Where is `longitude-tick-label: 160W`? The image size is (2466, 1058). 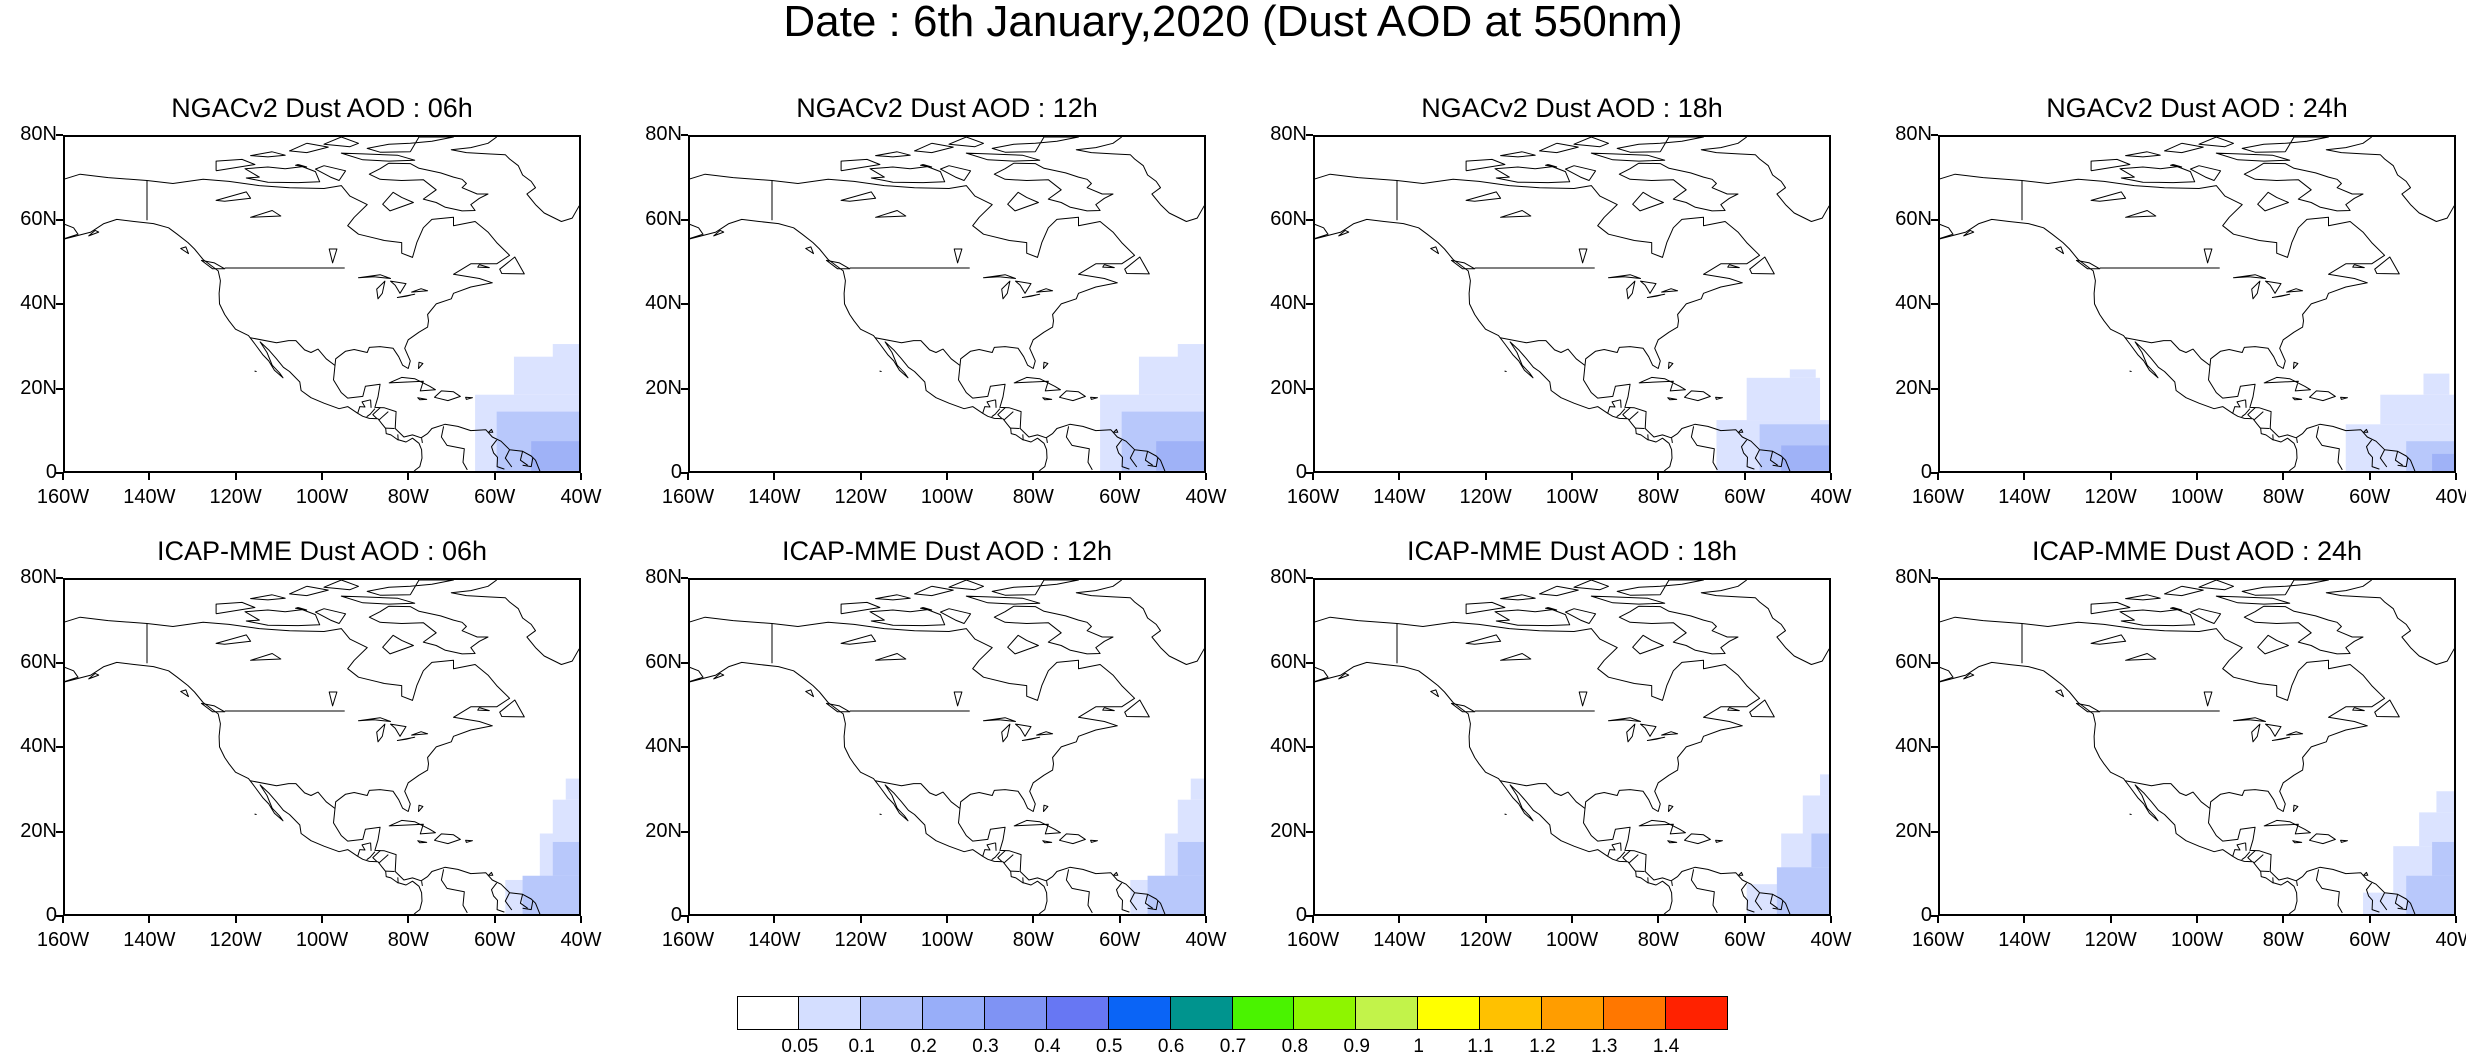 longitude-tick-label: 160W is located at coordinates (1313, 940).